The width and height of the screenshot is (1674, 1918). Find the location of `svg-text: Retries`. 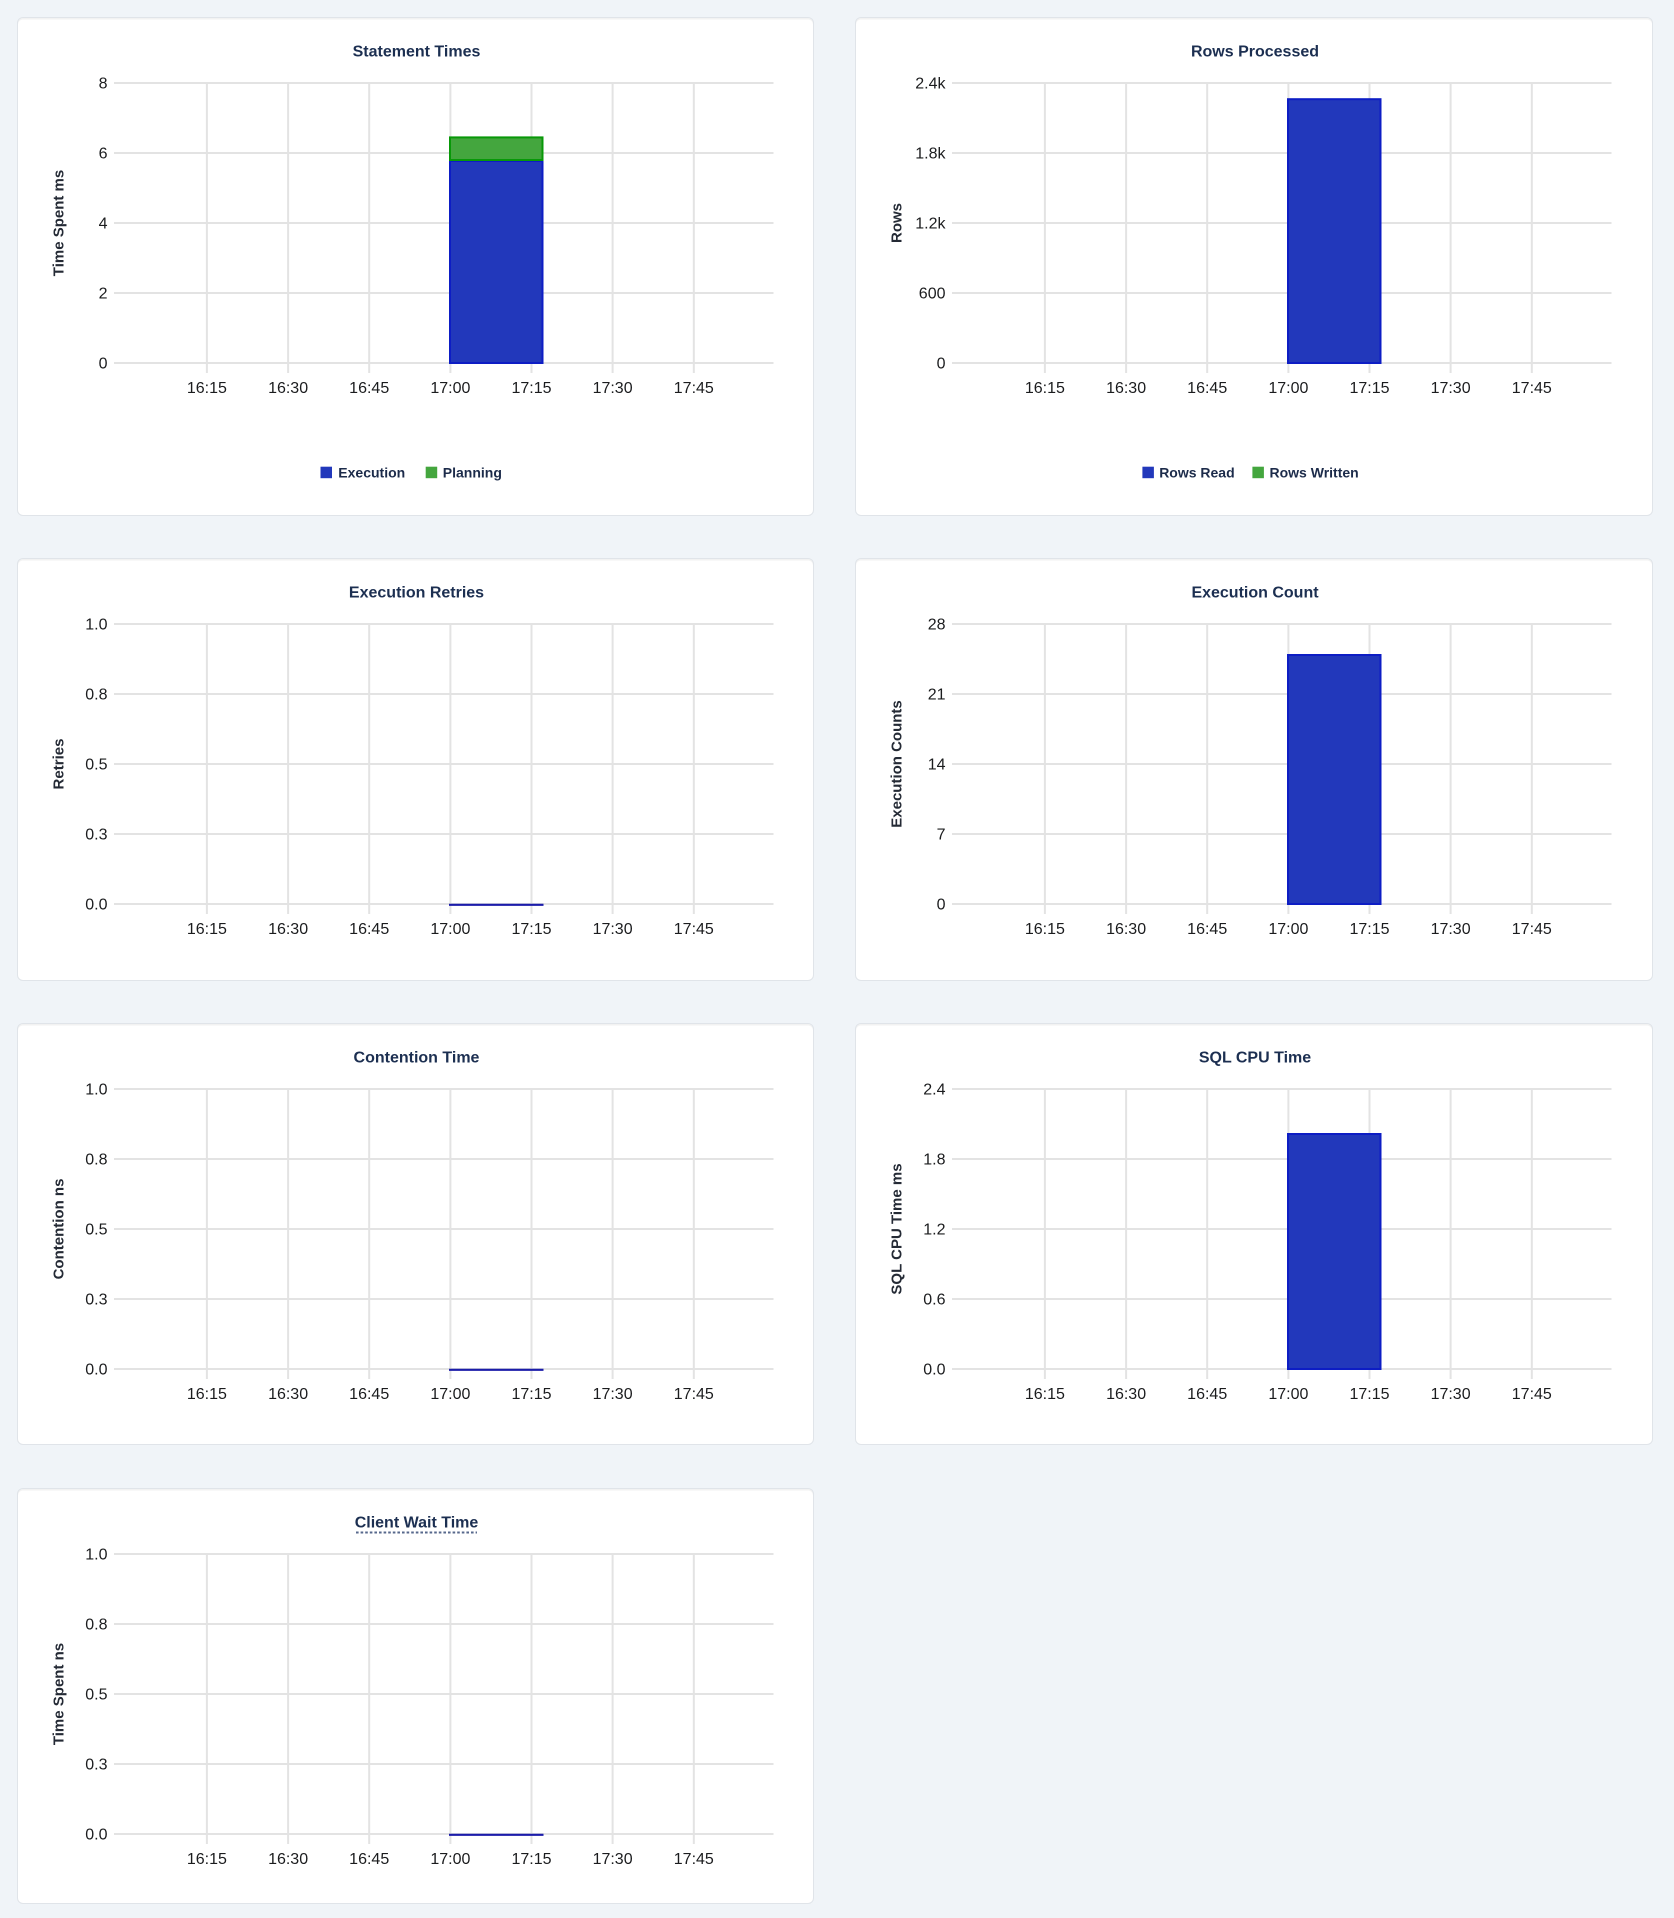

svg-text: Retries is located at coordinates (58, 763).